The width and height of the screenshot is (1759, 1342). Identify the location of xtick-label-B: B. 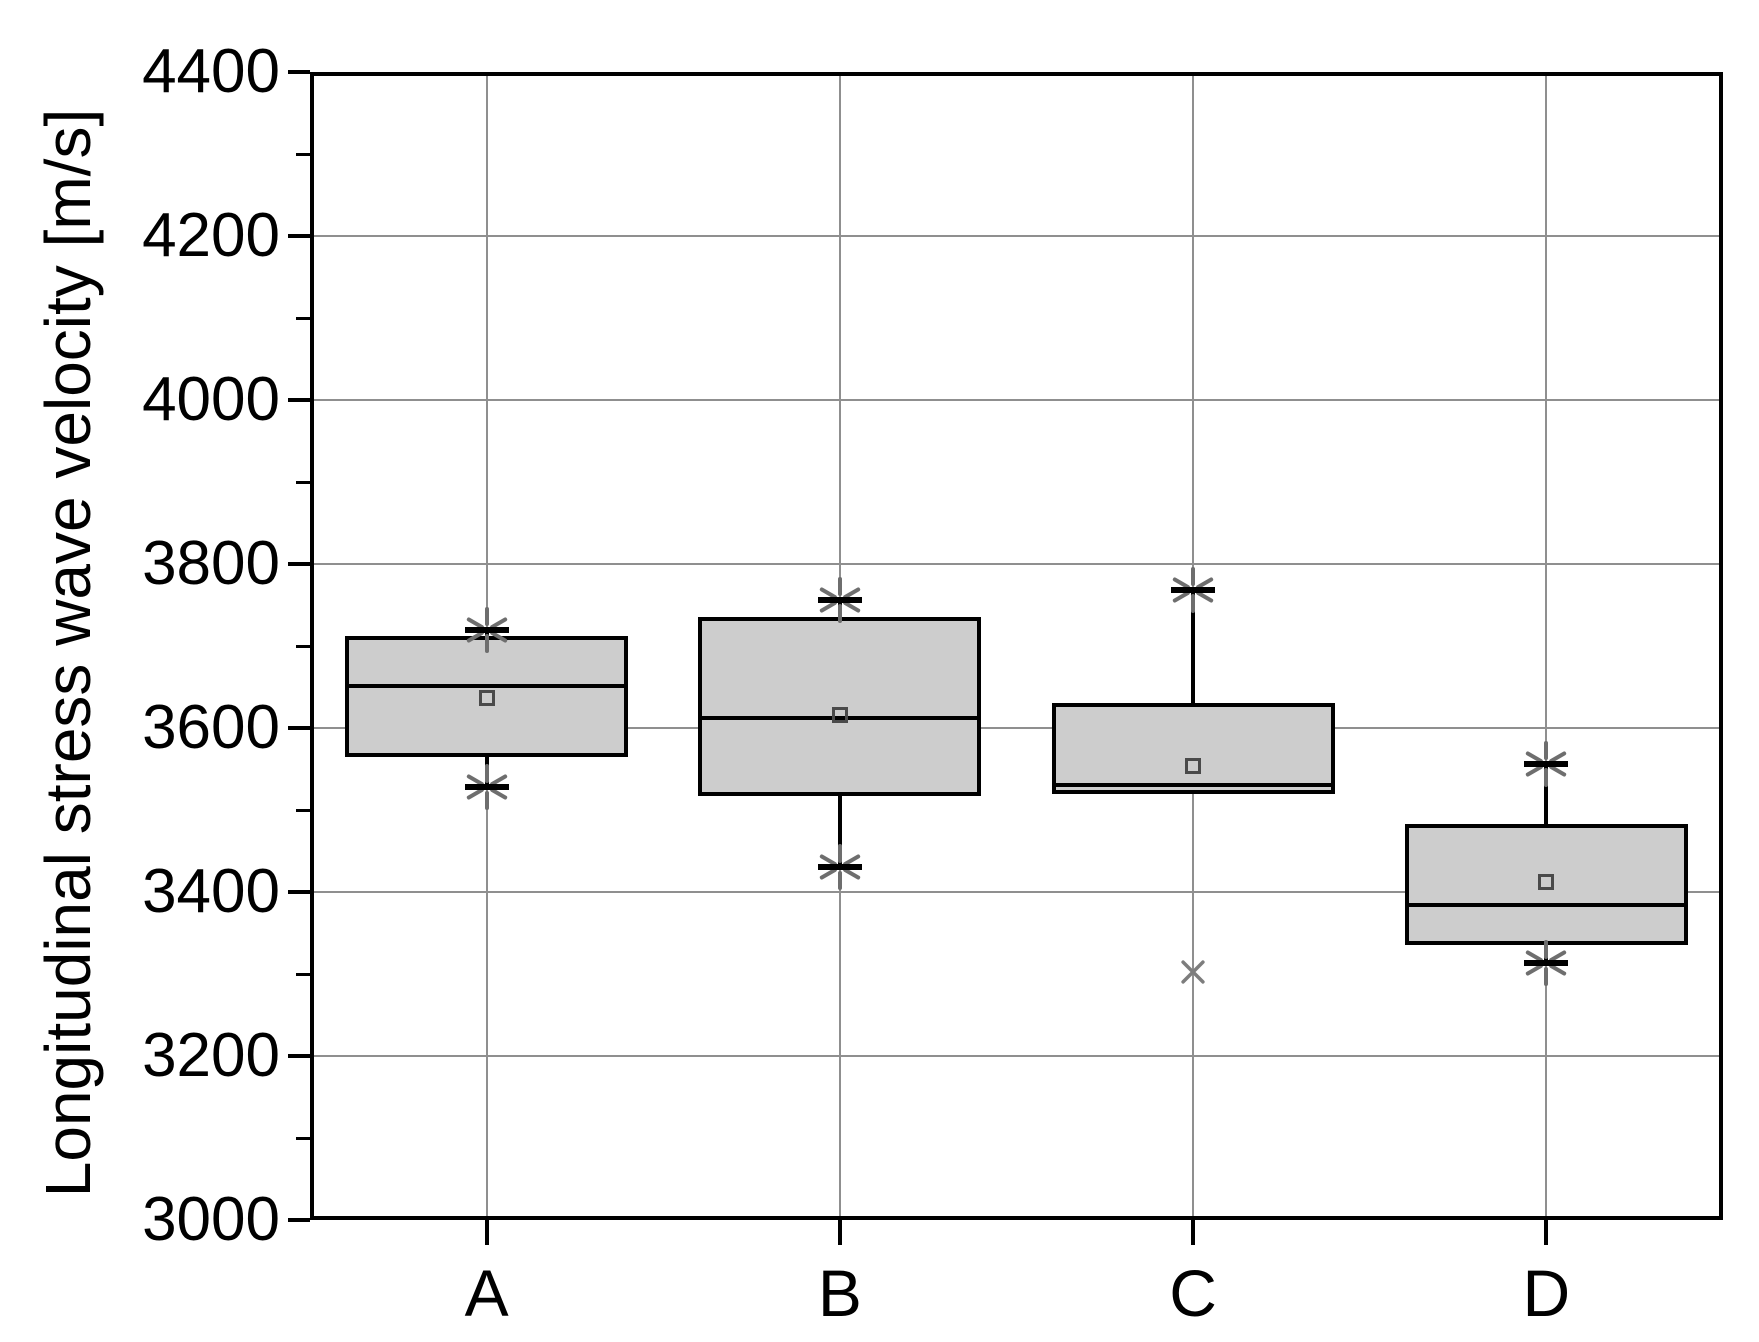
(839, 1293).